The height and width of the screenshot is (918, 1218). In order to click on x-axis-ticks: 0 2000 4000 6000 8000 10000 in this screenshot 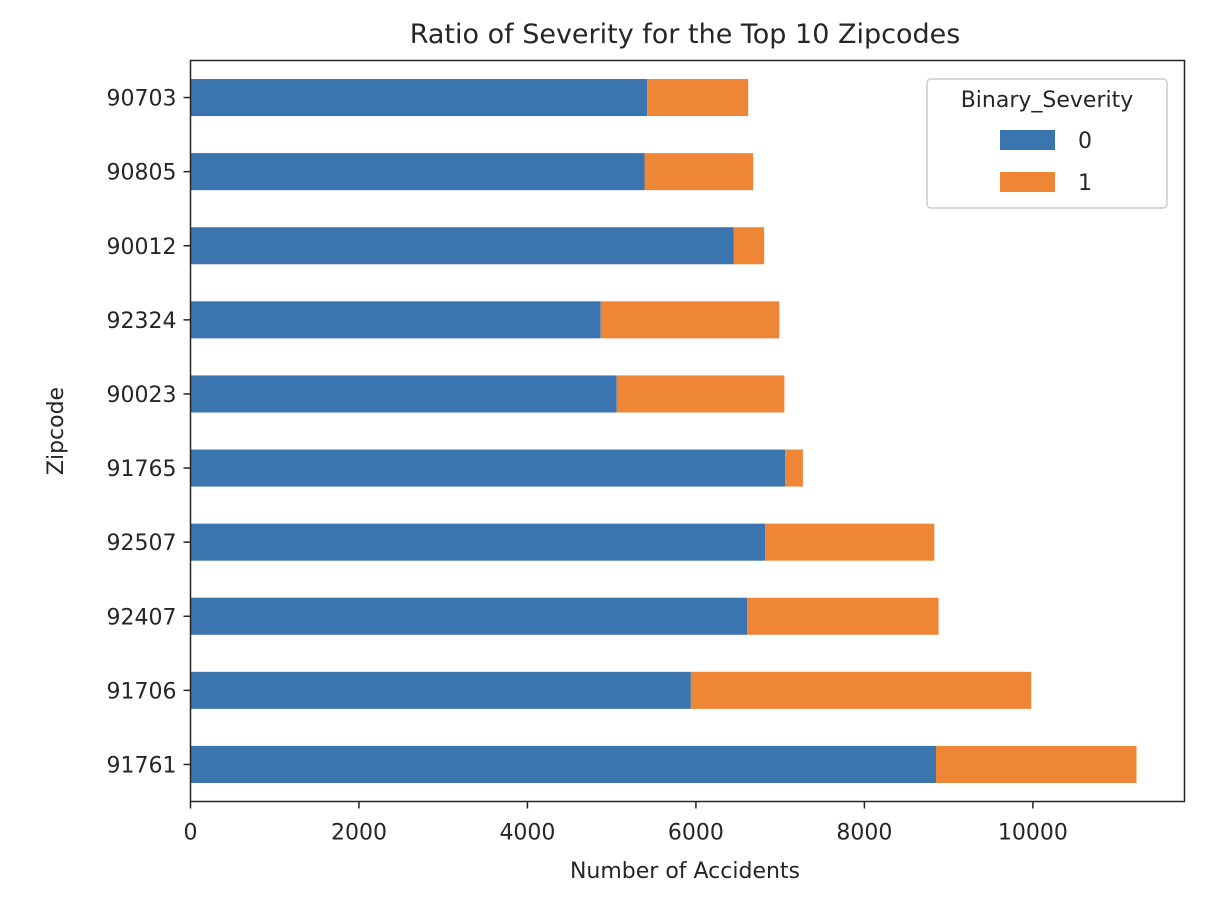, I will do `click(626, 823)`.